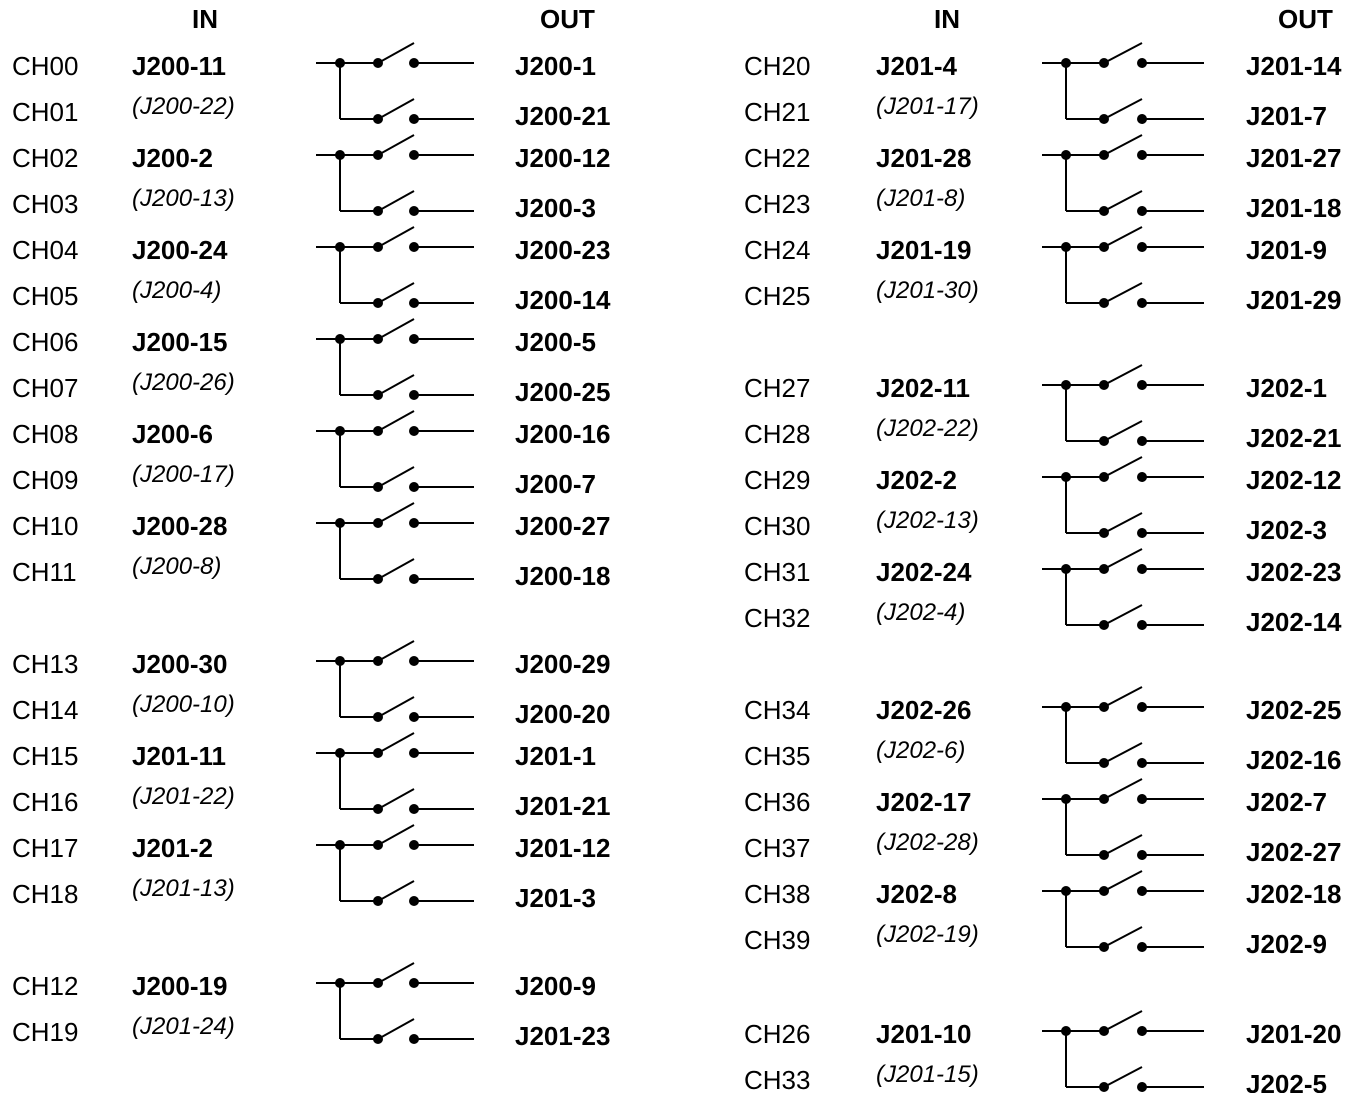 This screenshot has height=1093, width=1368. Describe the element at coordinates (563, 434) in the screenshot. I see `left-out-pin-label: J200-16` at that location.